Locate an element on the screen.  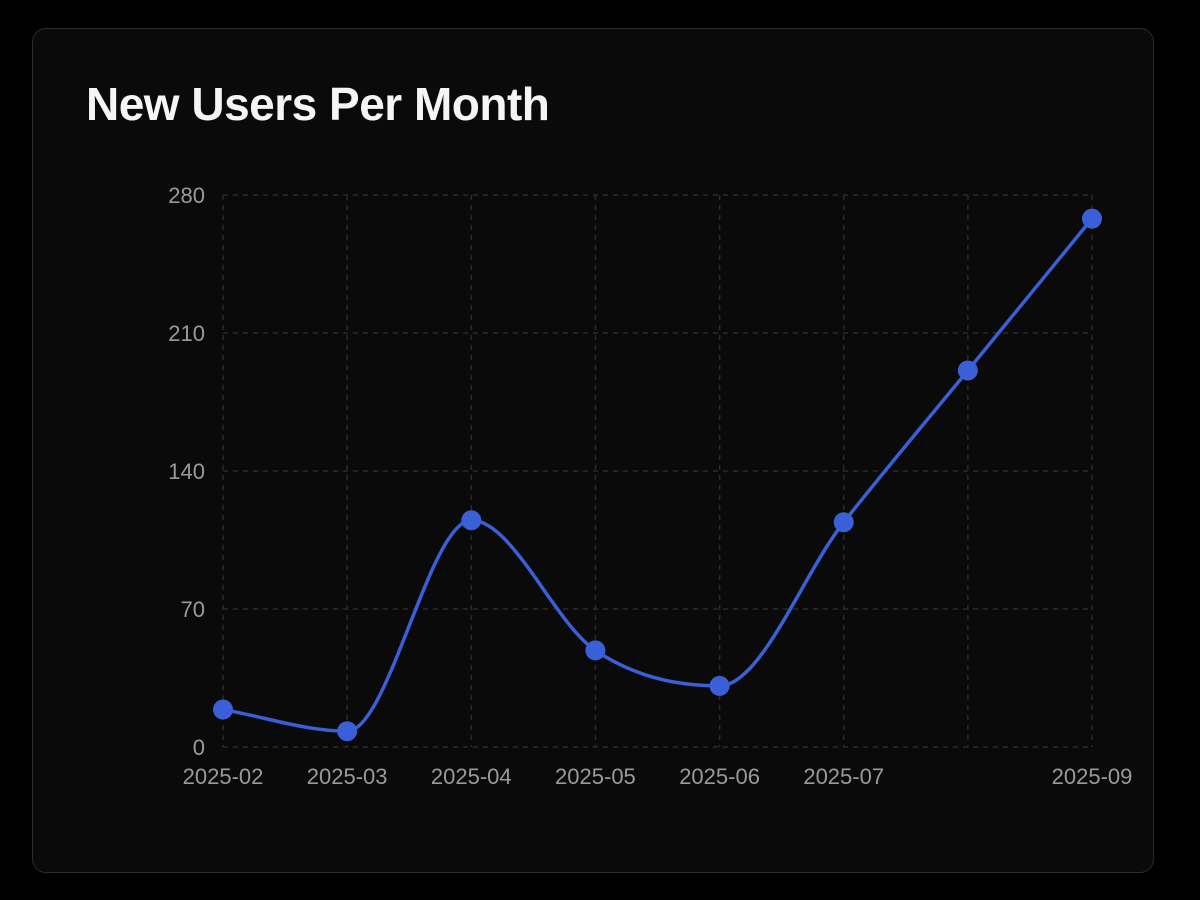
chart-title: New Users Per Month is located at coordinates (318, 104).